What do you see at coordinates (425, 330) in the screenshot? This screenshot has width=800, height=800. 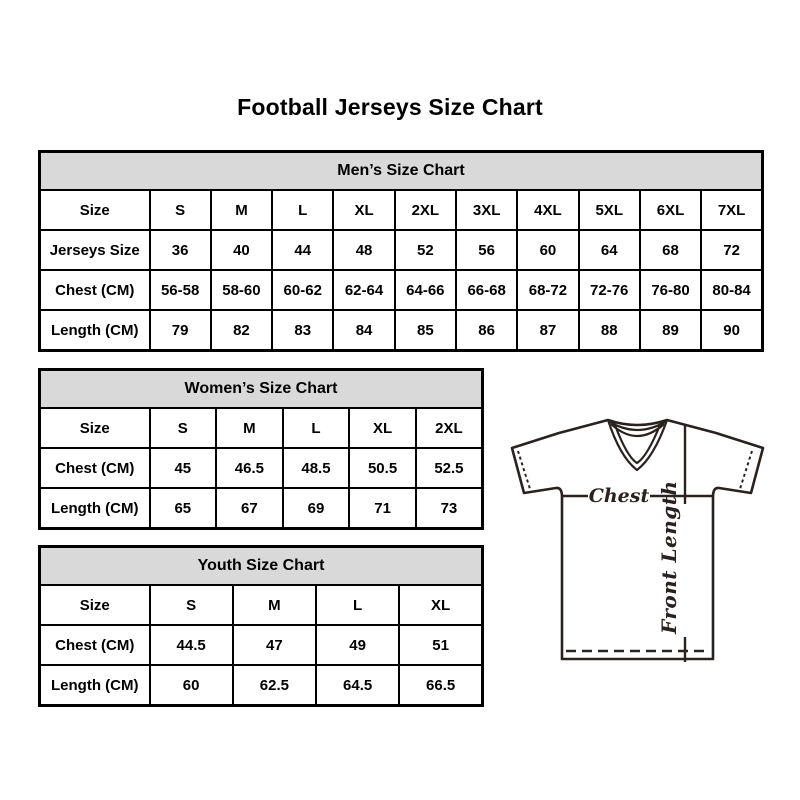 I see `value-cell: 85` at bounding box center [425, 330].